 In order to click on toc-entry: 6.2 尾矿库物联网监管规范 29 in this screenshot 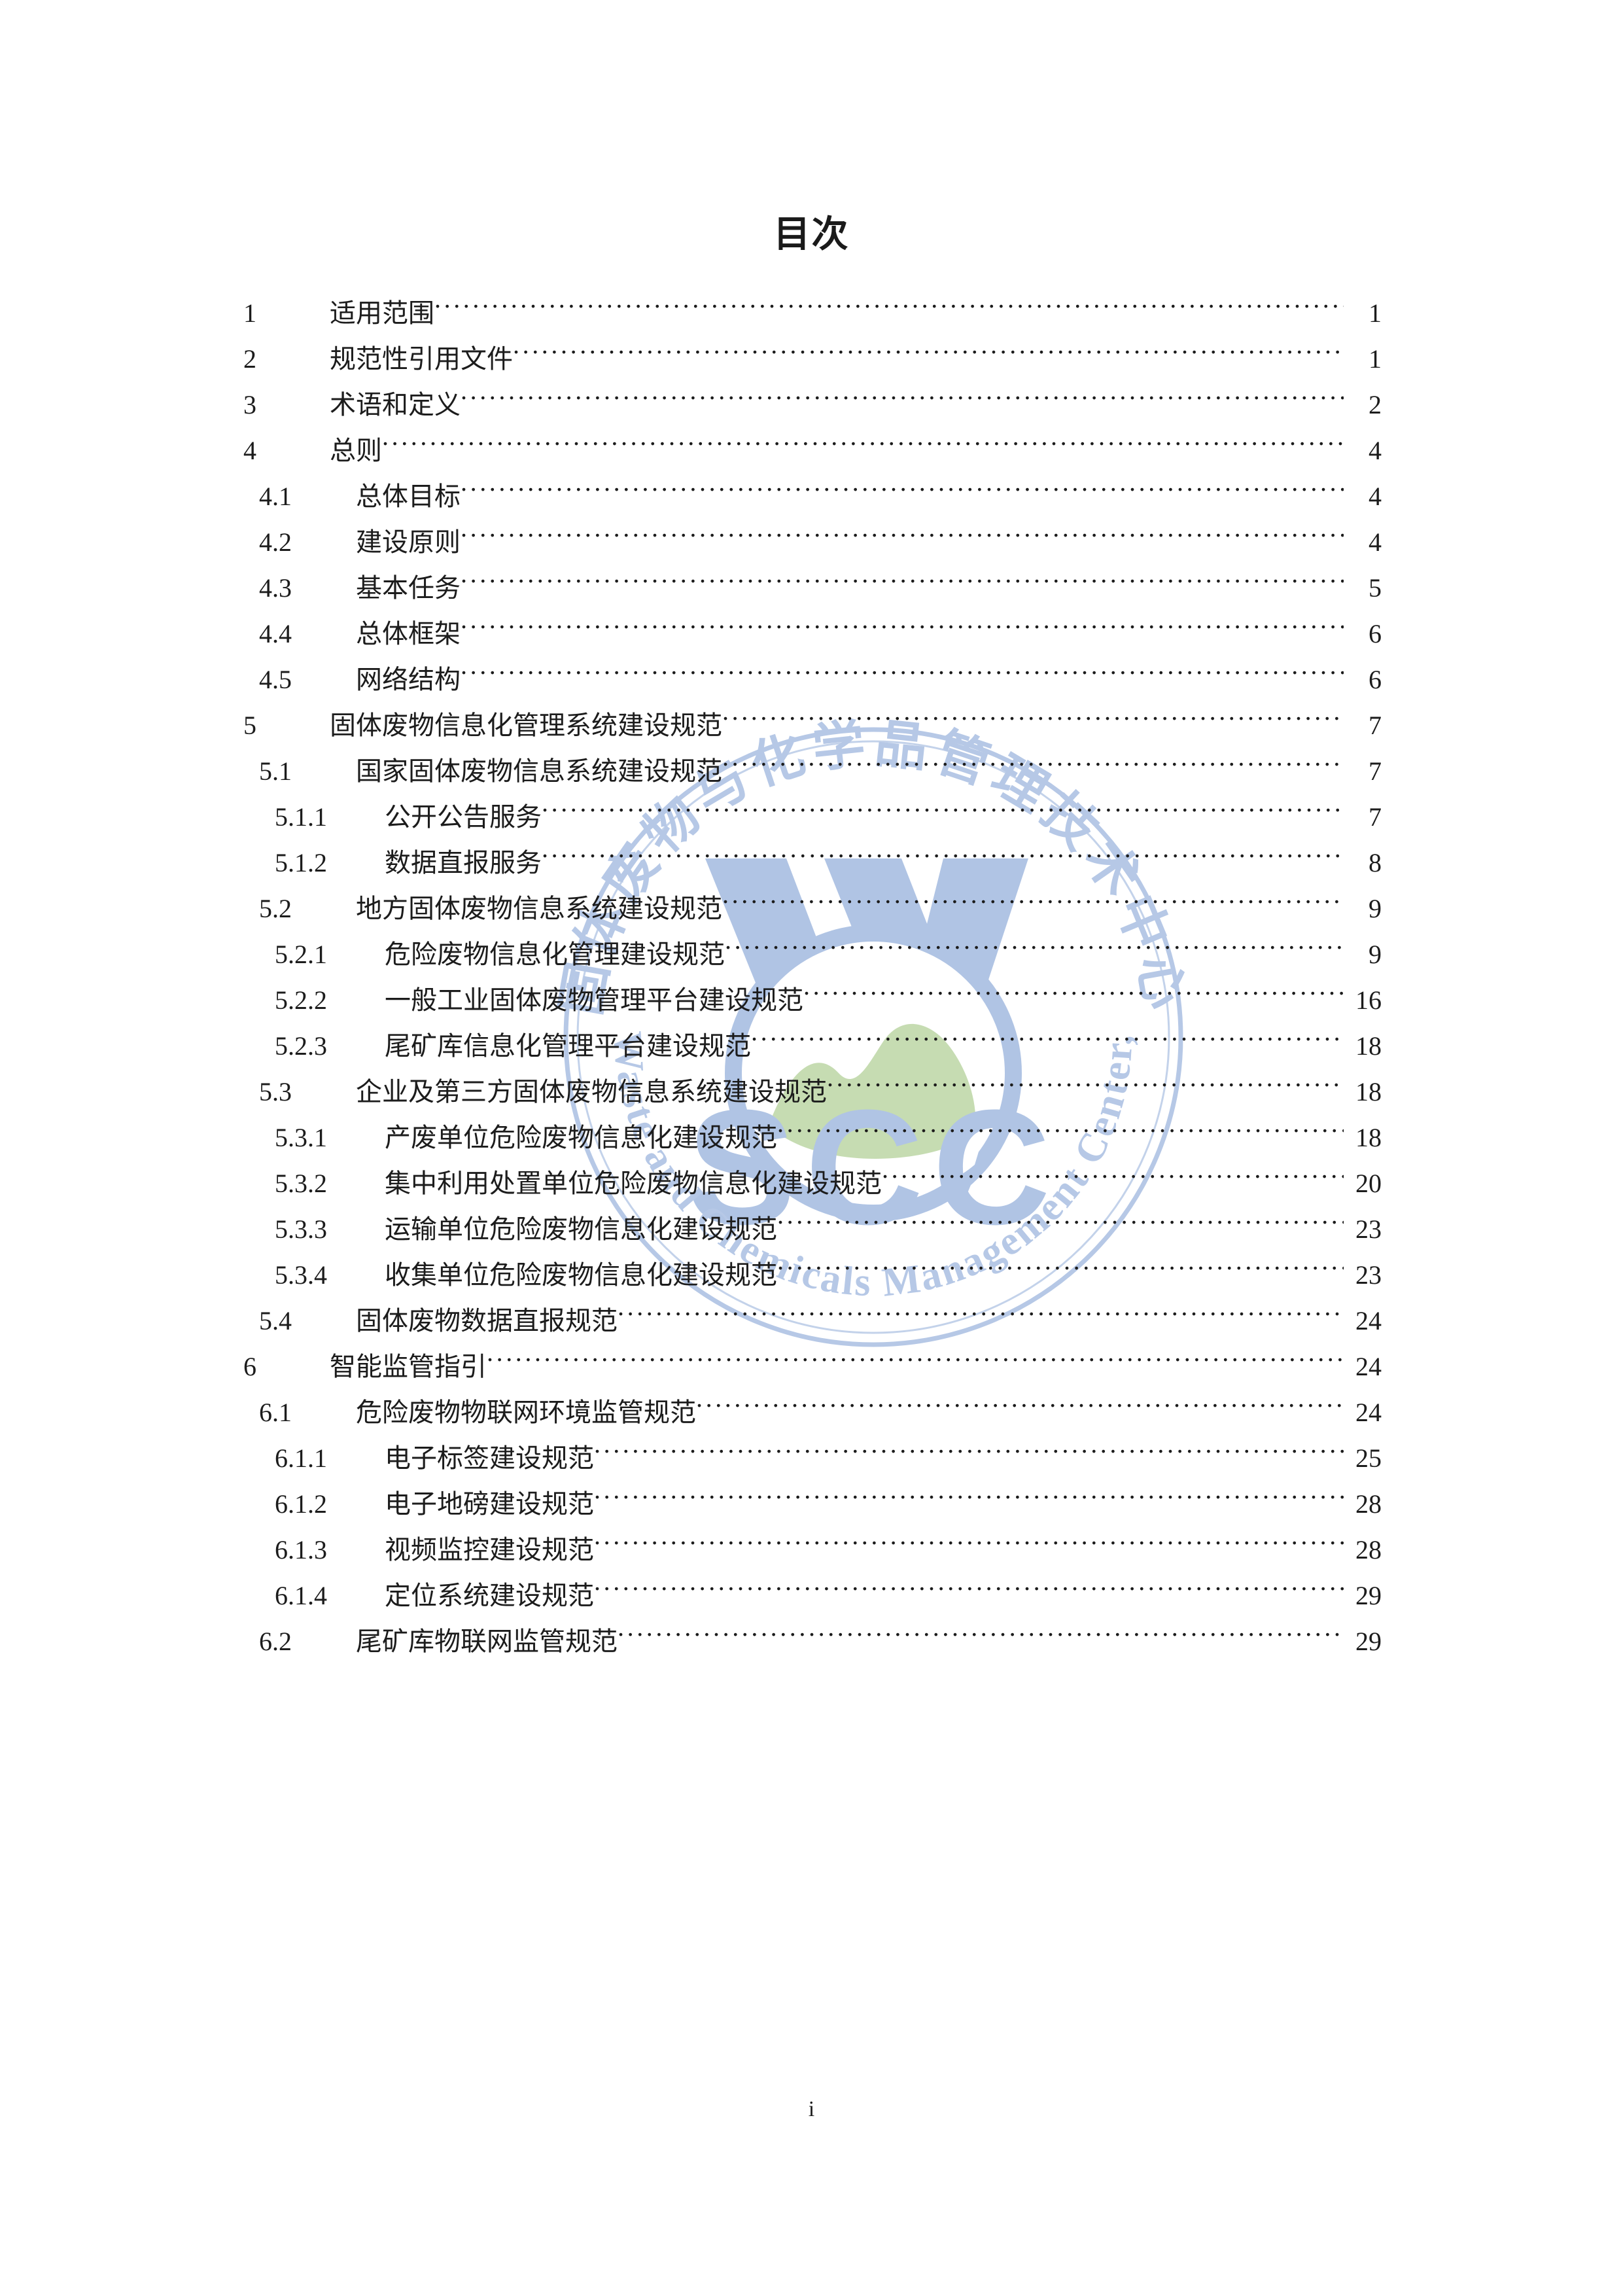, I will do `click(813, 1630)`.